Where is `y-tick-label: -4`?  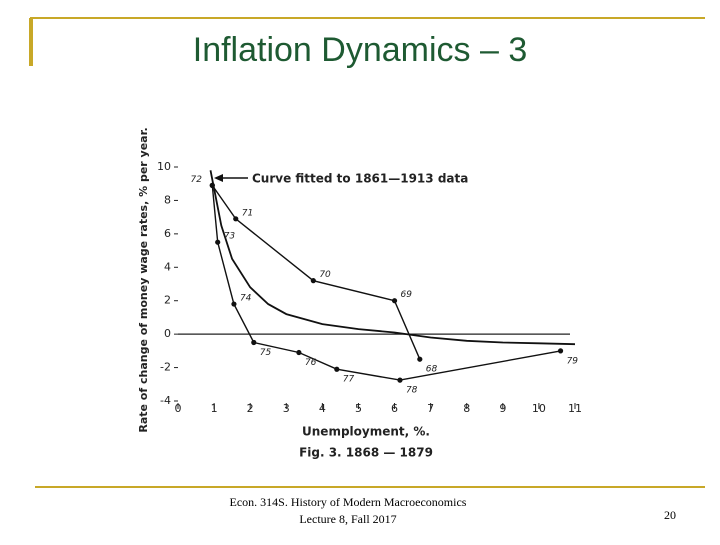
y-tick-label: -4 is located at coordinates (165, 400).